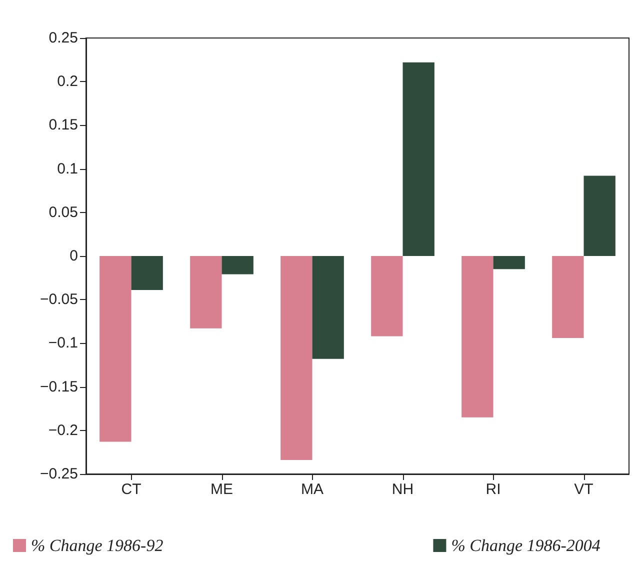 The image size is (639, 567). I want to click on x-tick-label: ME, so click(221, 489).